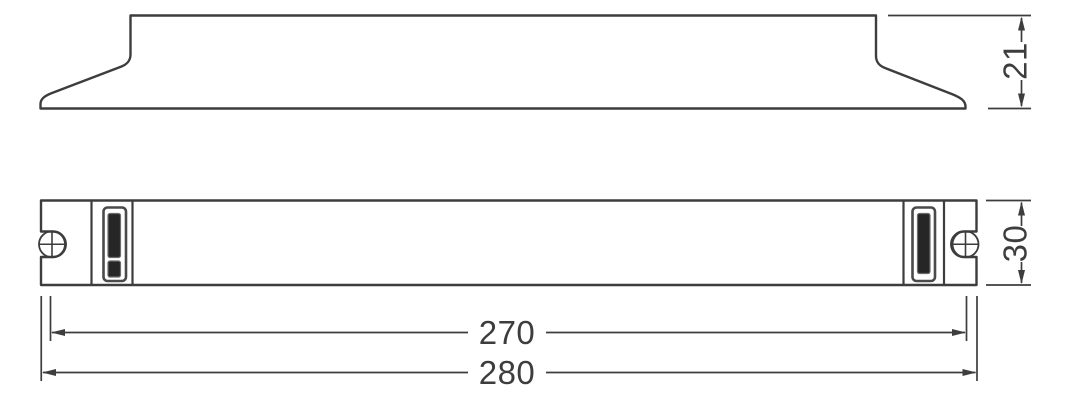 This screenshot has width=1076, height=403. I want to click on terminal-slot-left-lower, so click(114, 269).